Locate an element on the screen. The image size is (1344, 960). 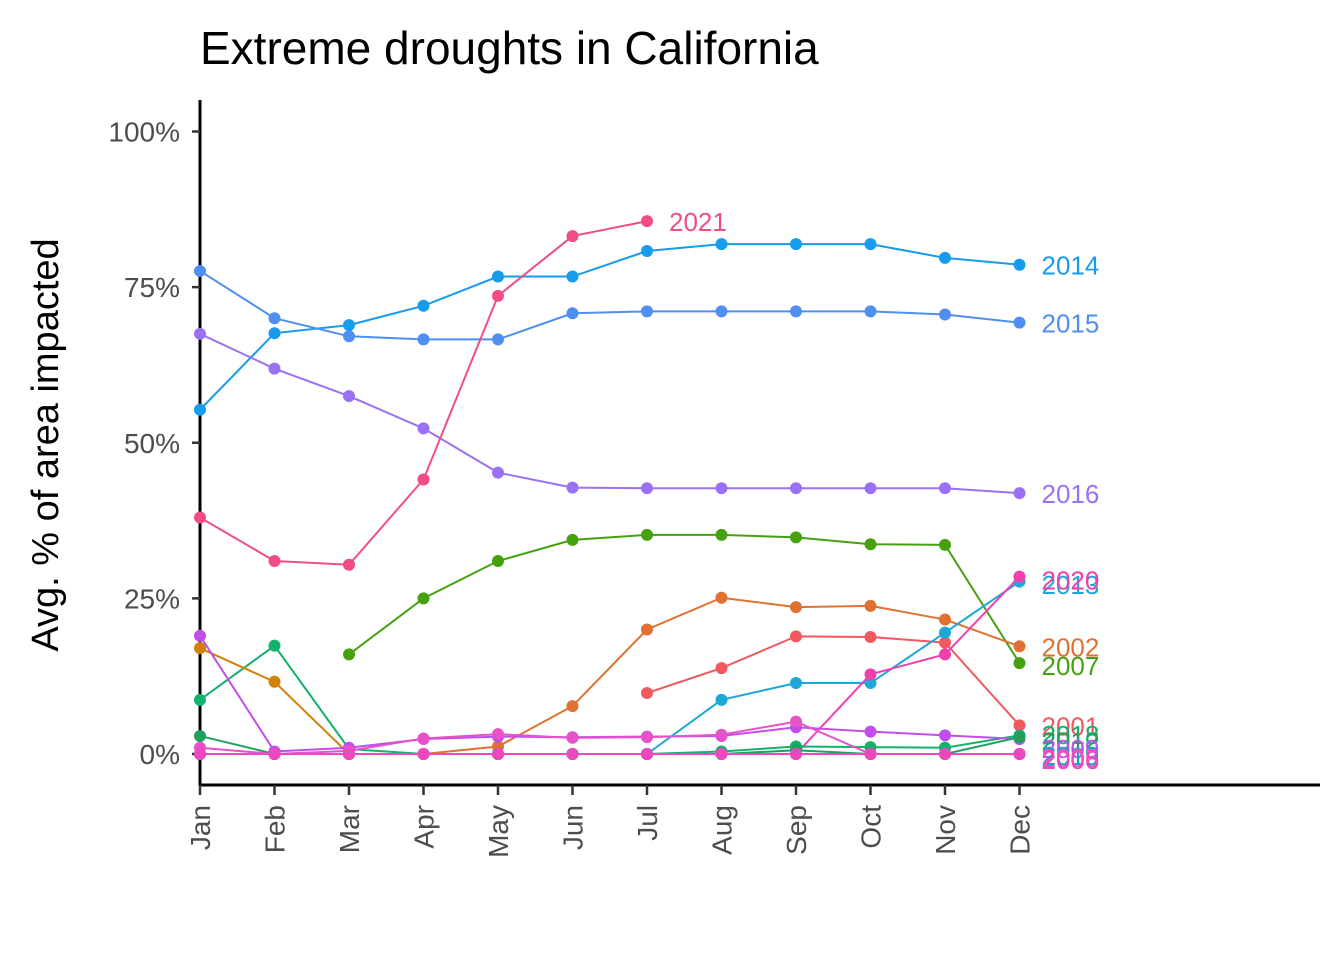
series-end-label: 2020 is located at coordinates (1071, 581).